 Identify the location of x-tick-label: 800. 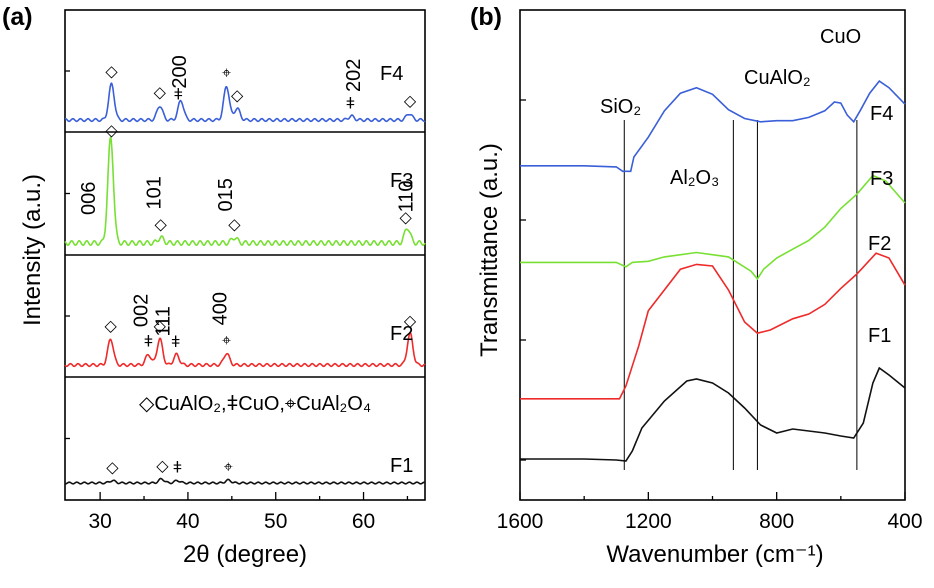
(776, 521).